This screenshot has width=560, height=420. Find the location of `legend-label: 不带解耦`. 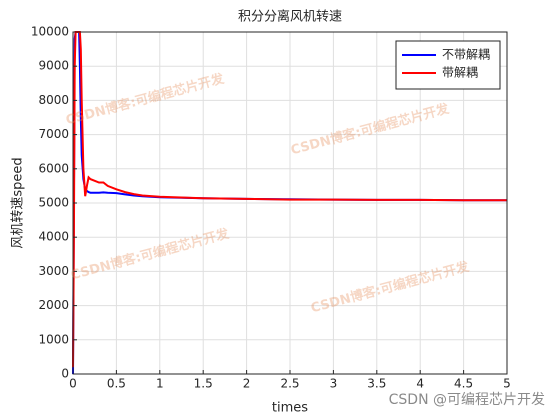

legend-label: 不带解耦 is located at coordinates (466, 55).